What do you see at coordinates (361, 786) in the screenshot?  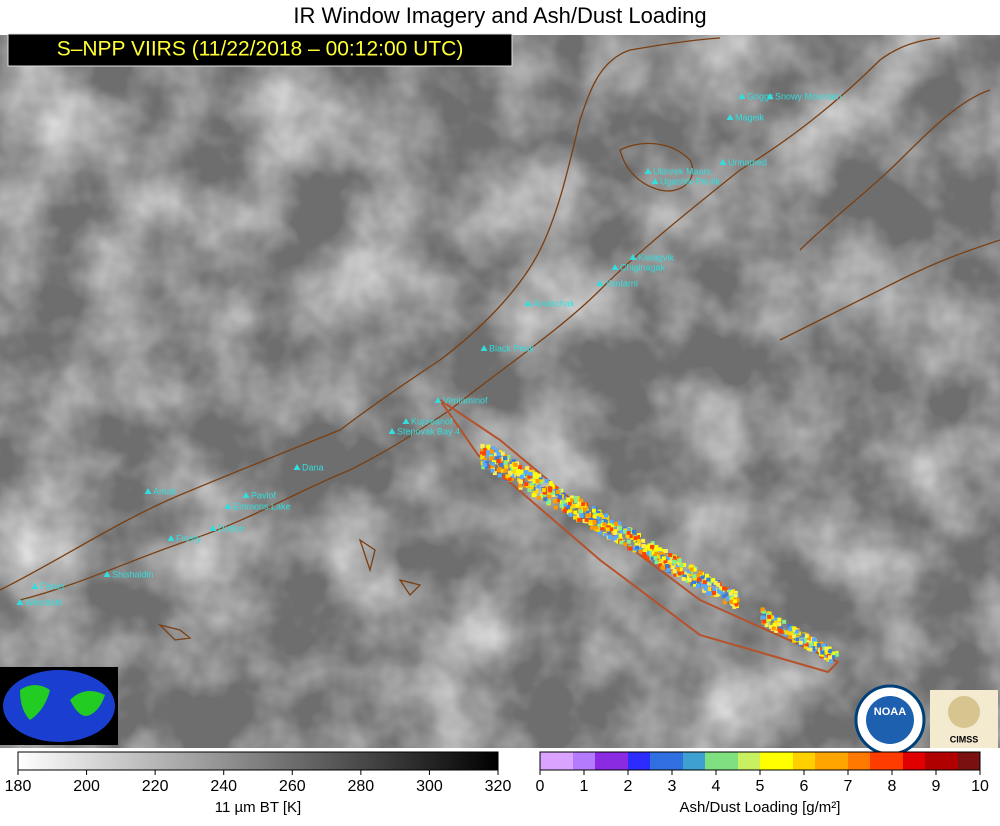 I see `tick-label: 280` at bounding box center [361, 786].